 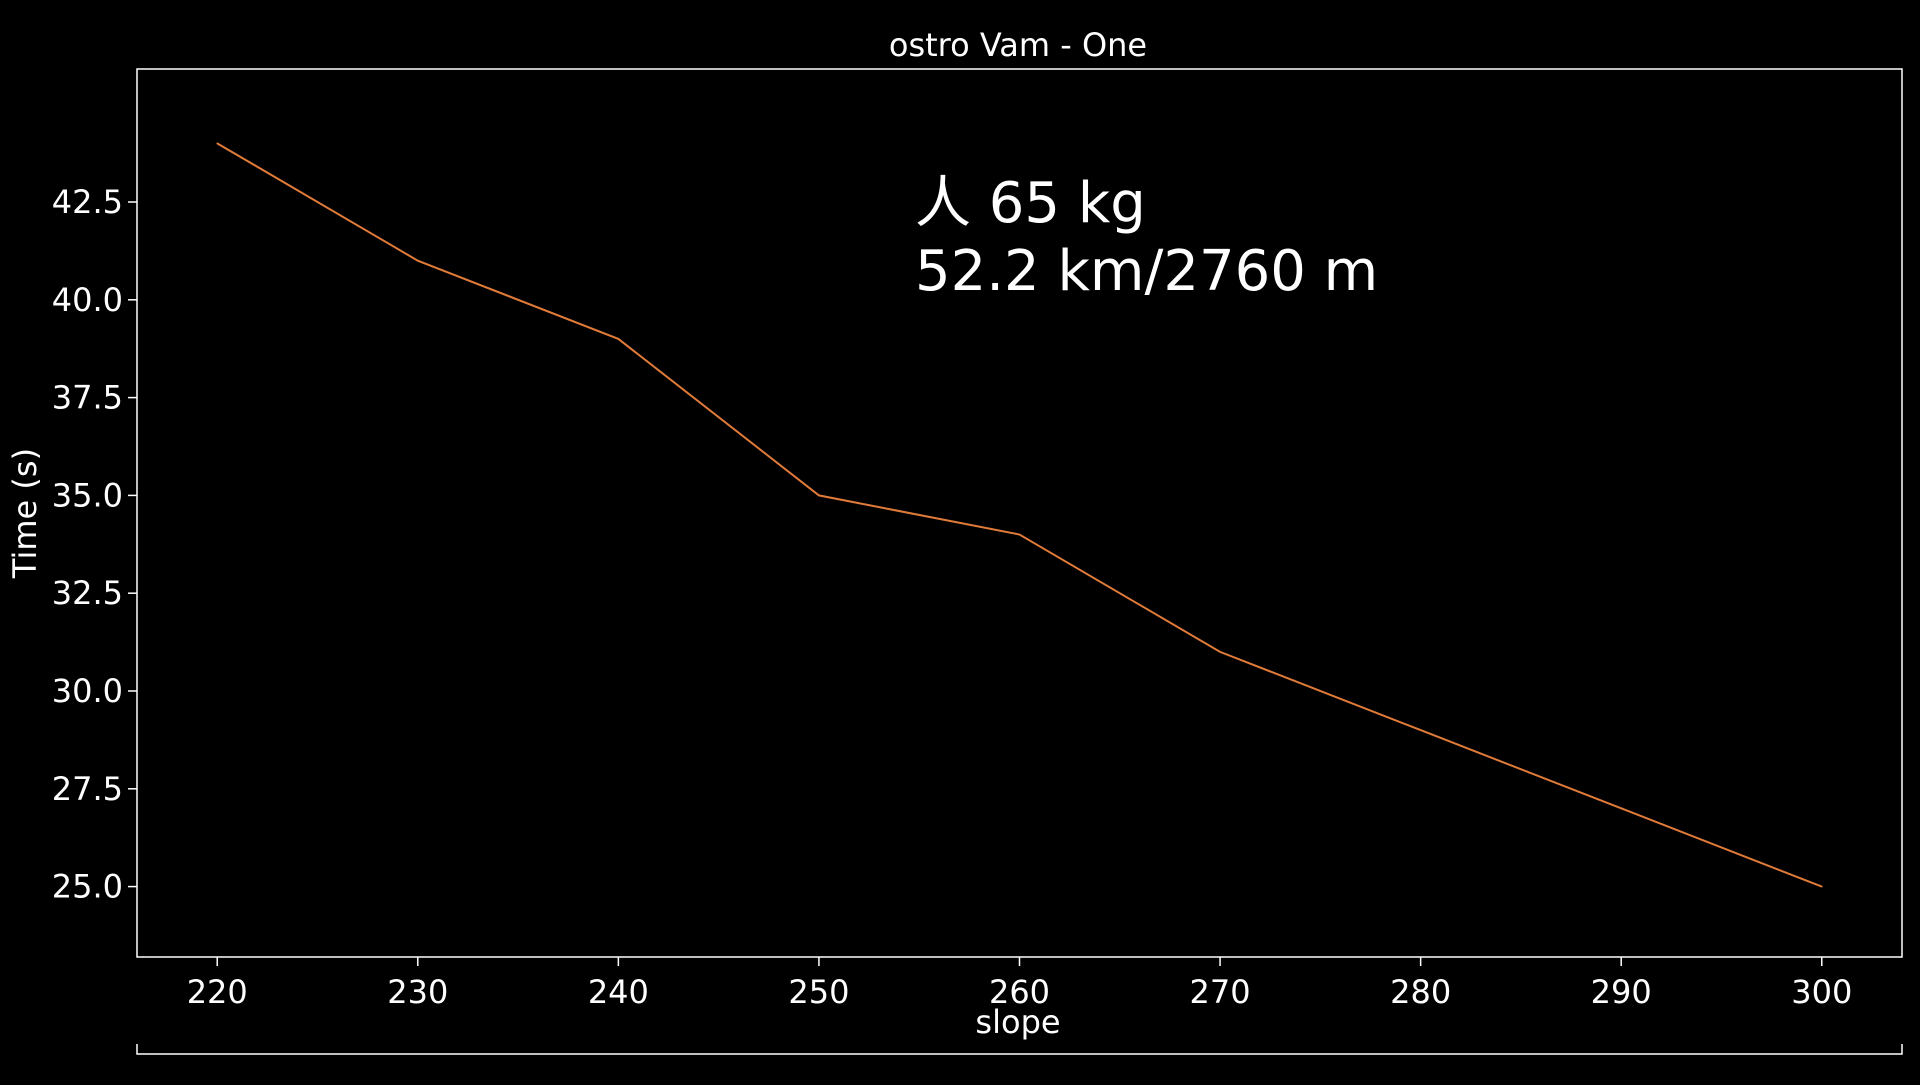 I want to click on x-axis-label: slope, so click(x=1017, y=1022).